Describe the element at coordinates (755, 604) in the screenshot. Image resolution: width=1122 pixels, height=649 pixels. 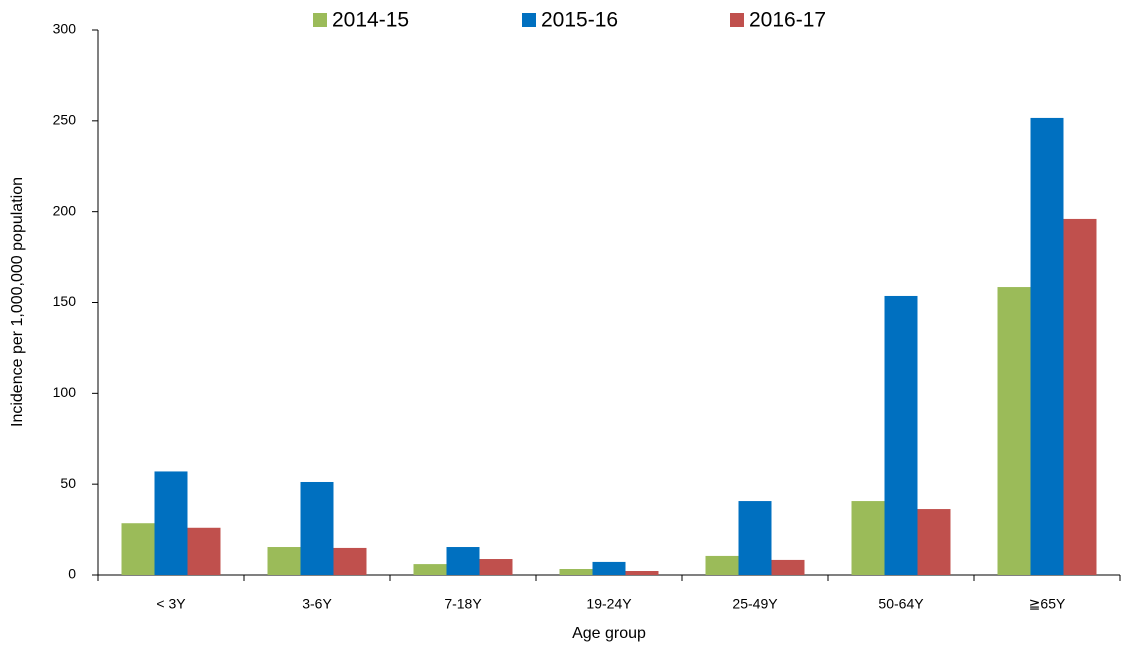
I see `x-tick-label: 25-49Y` at that location.